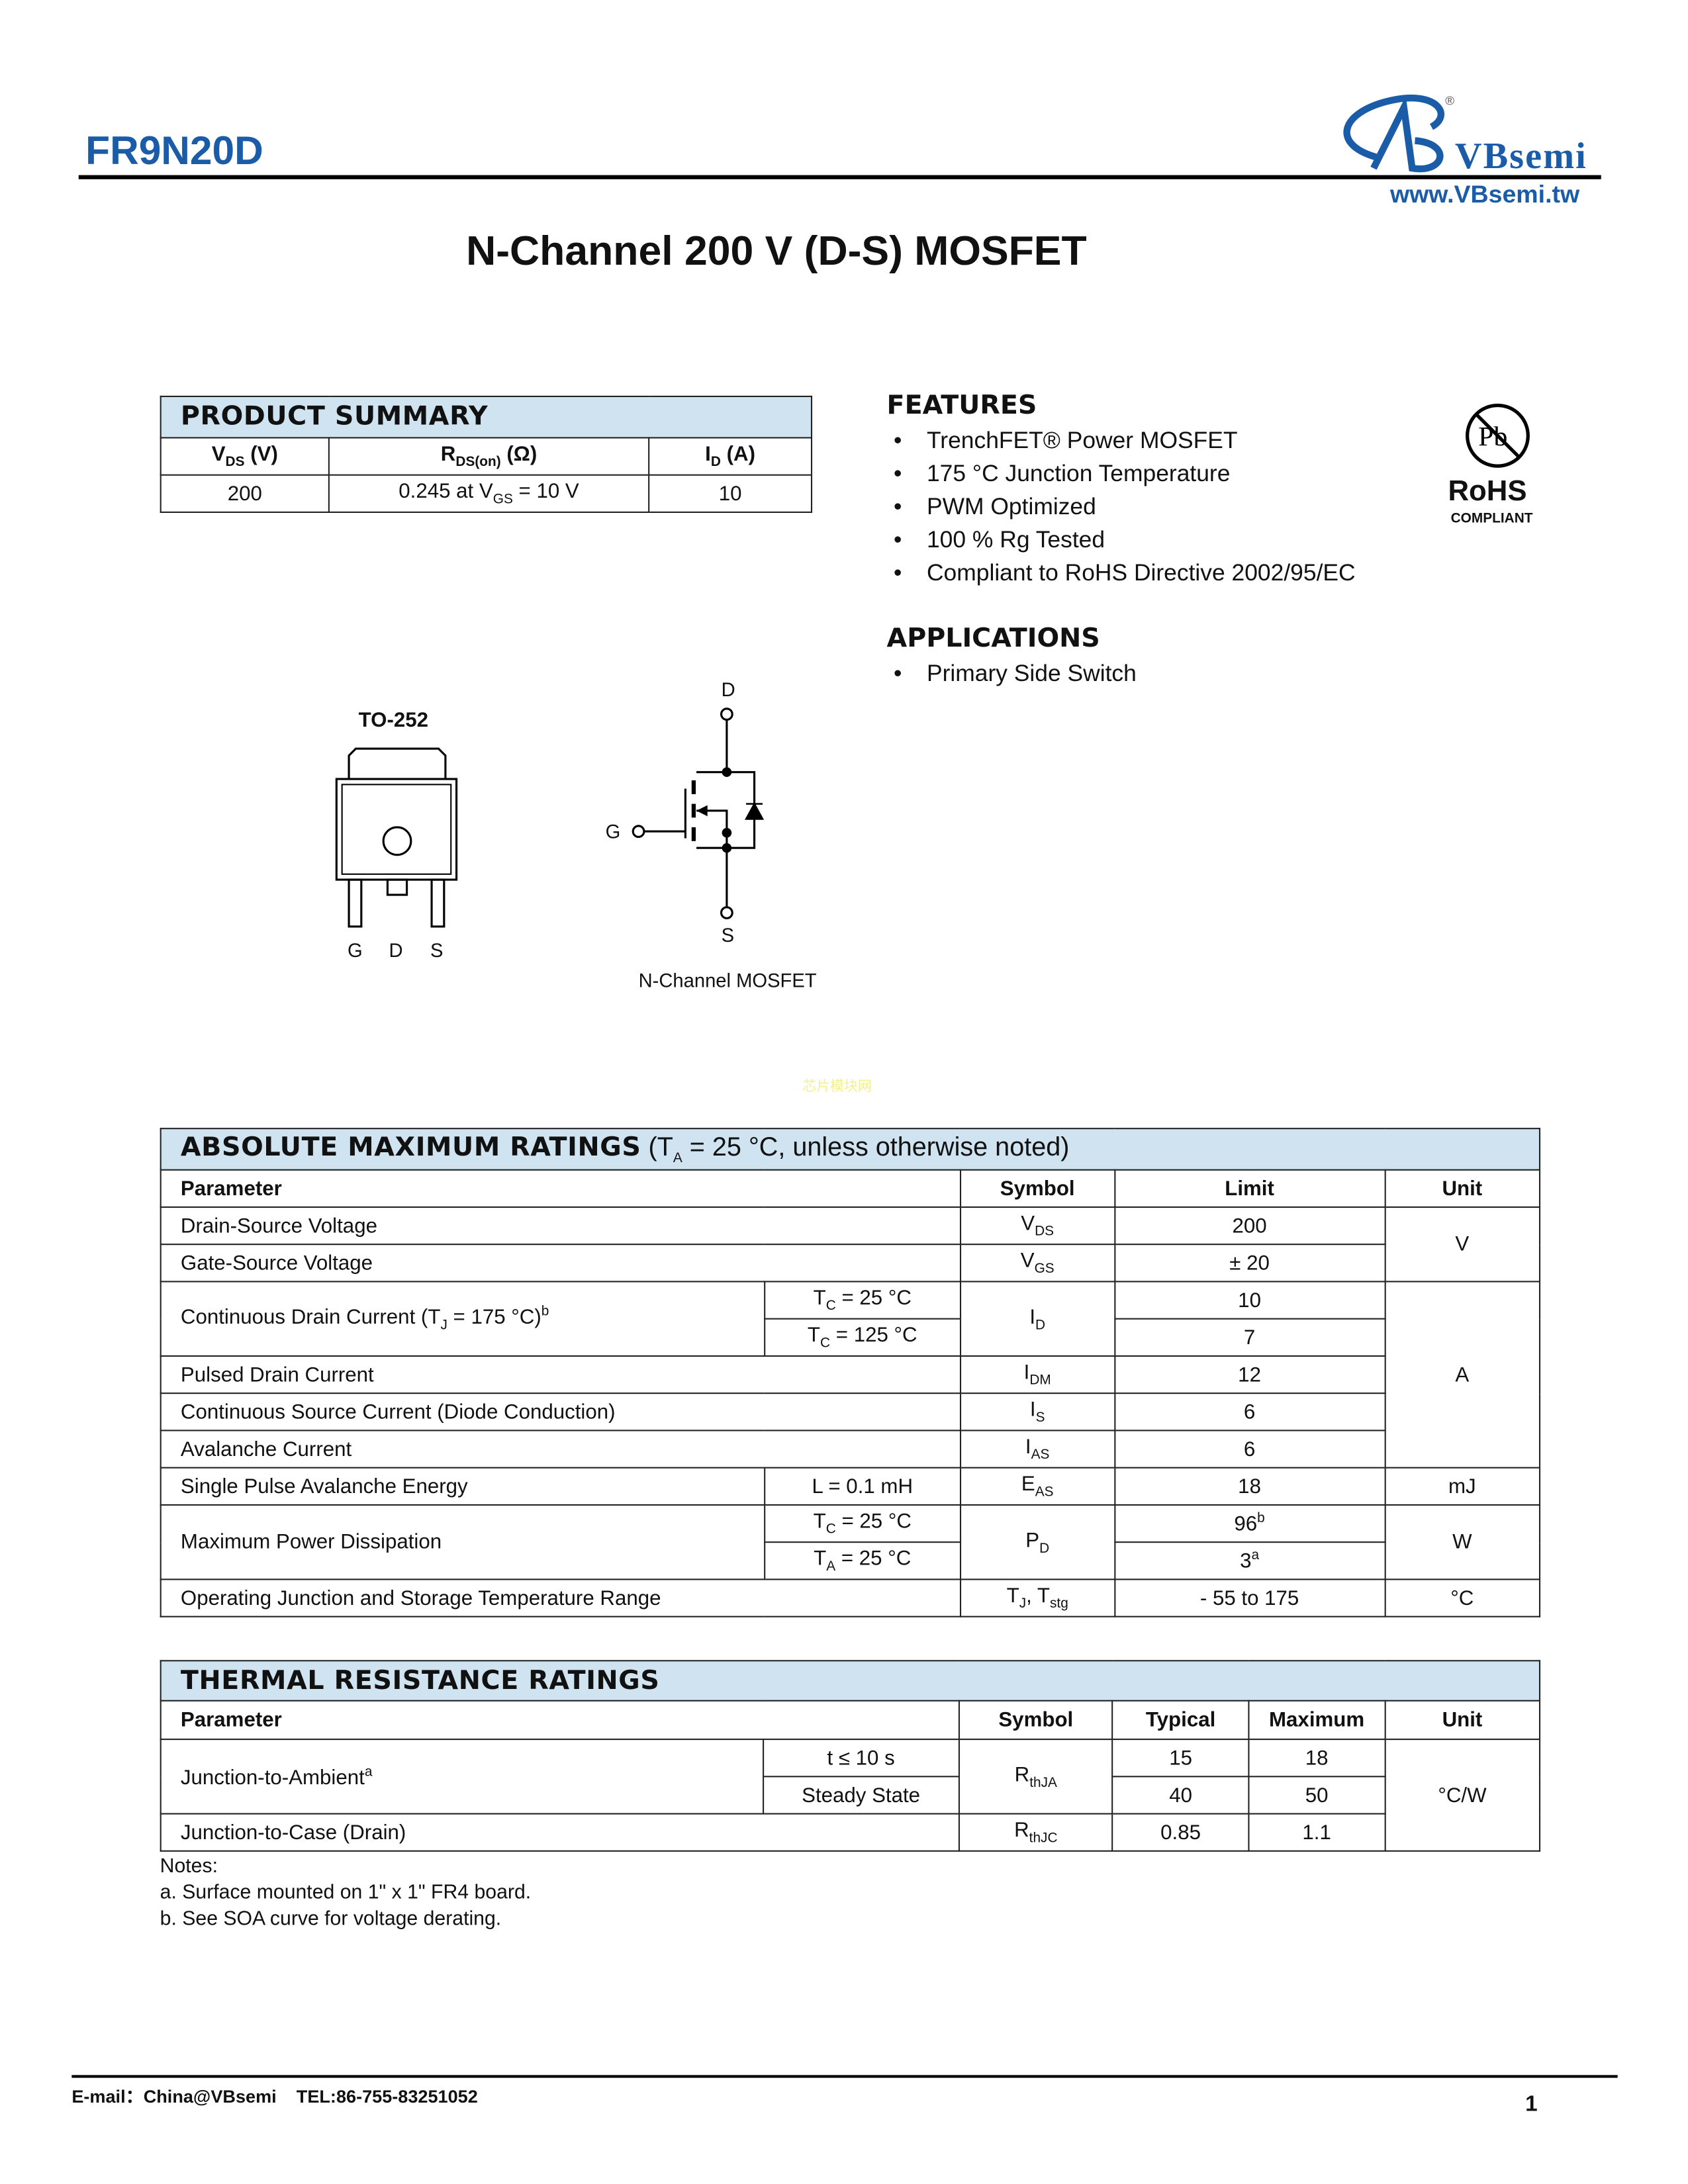 The height and width of the screenshot is (2184, 1688). I want to click on pin-g: G, so click(355, 950).